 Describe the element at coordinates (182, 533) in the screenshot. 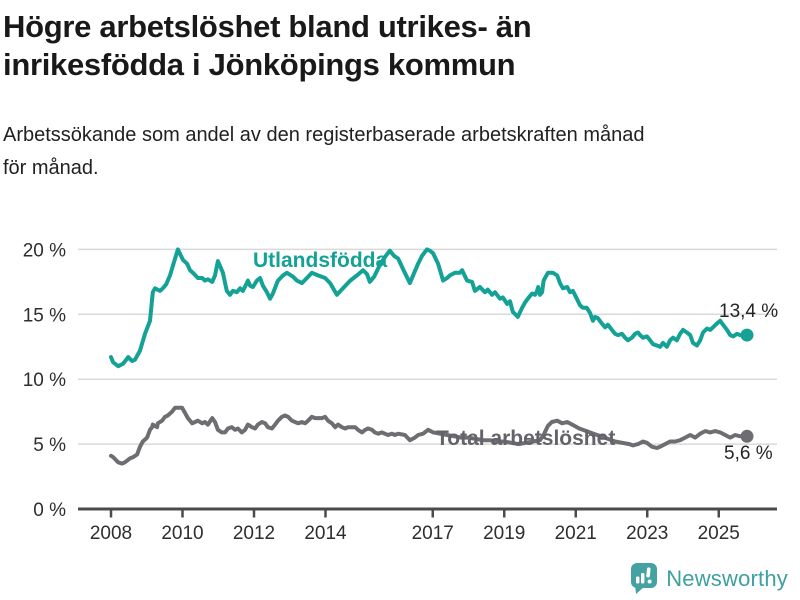

I see `x-tick-label-2010: 2010` at that location.